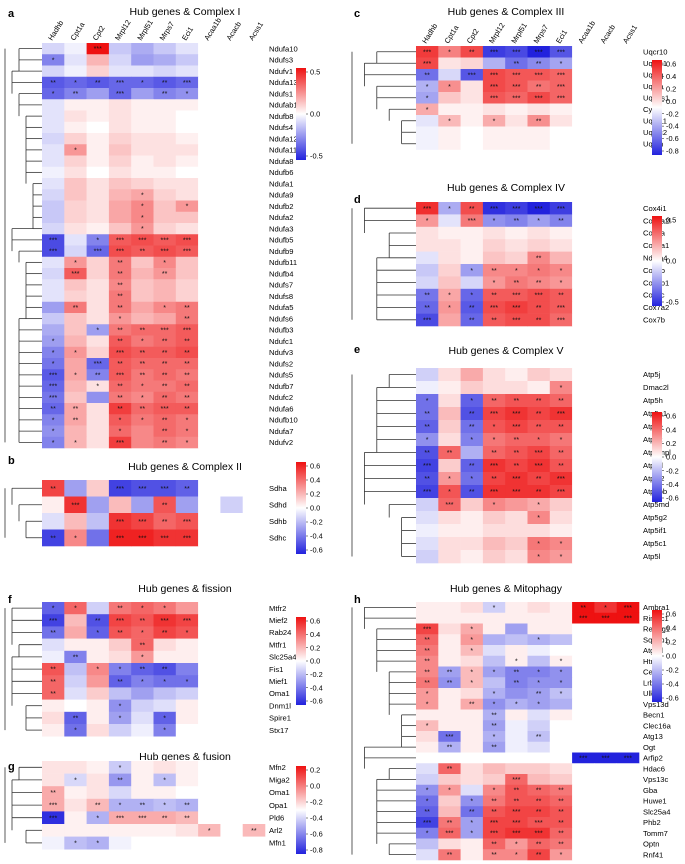  Describe the element at coordinates (278, 620) in the screenshot. I see `row-label: Mief2` at that location.